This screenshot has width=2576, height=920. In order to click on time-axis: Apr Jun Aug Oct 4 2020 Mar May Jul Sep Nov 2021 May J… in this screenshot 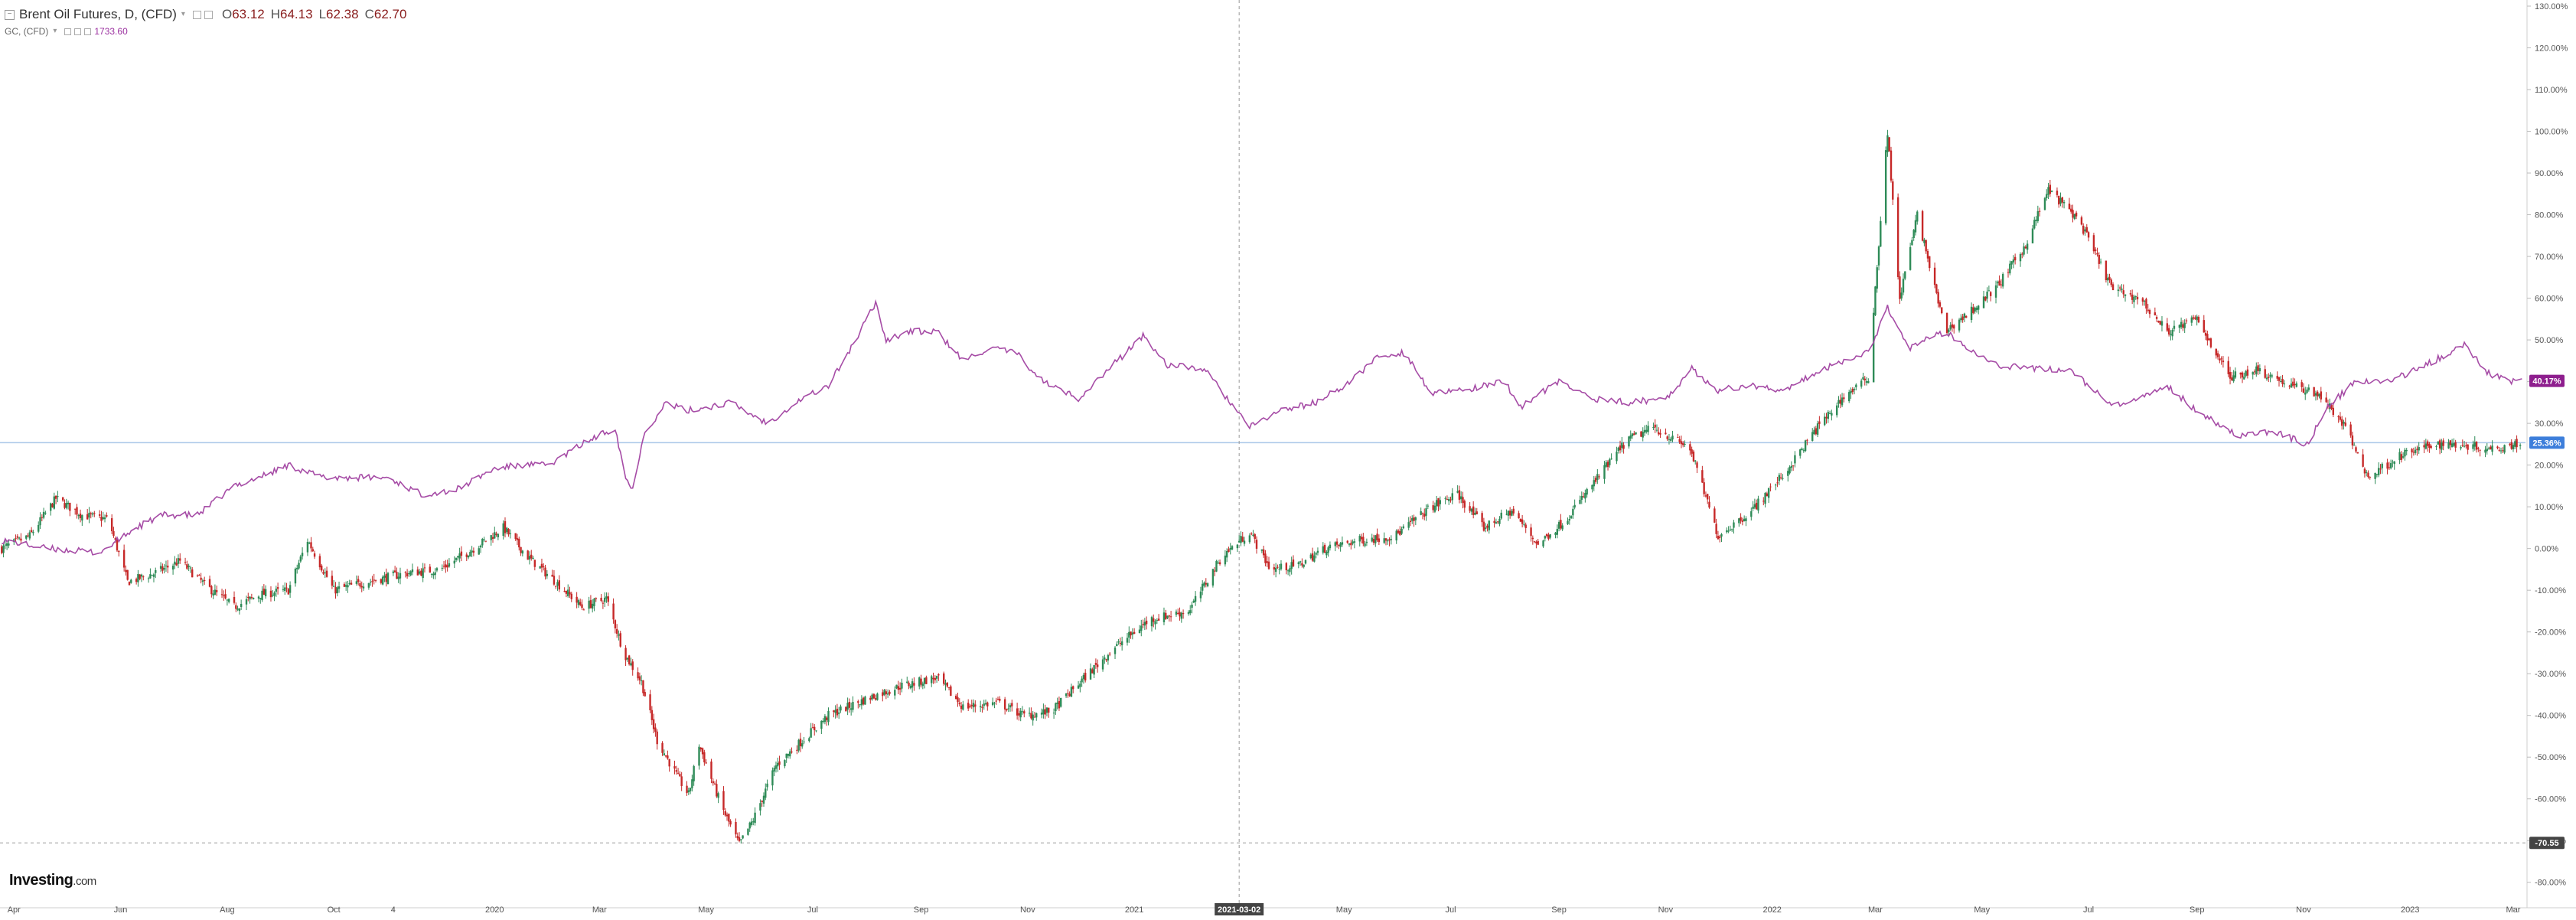, I will do `click(1264, 910)`.